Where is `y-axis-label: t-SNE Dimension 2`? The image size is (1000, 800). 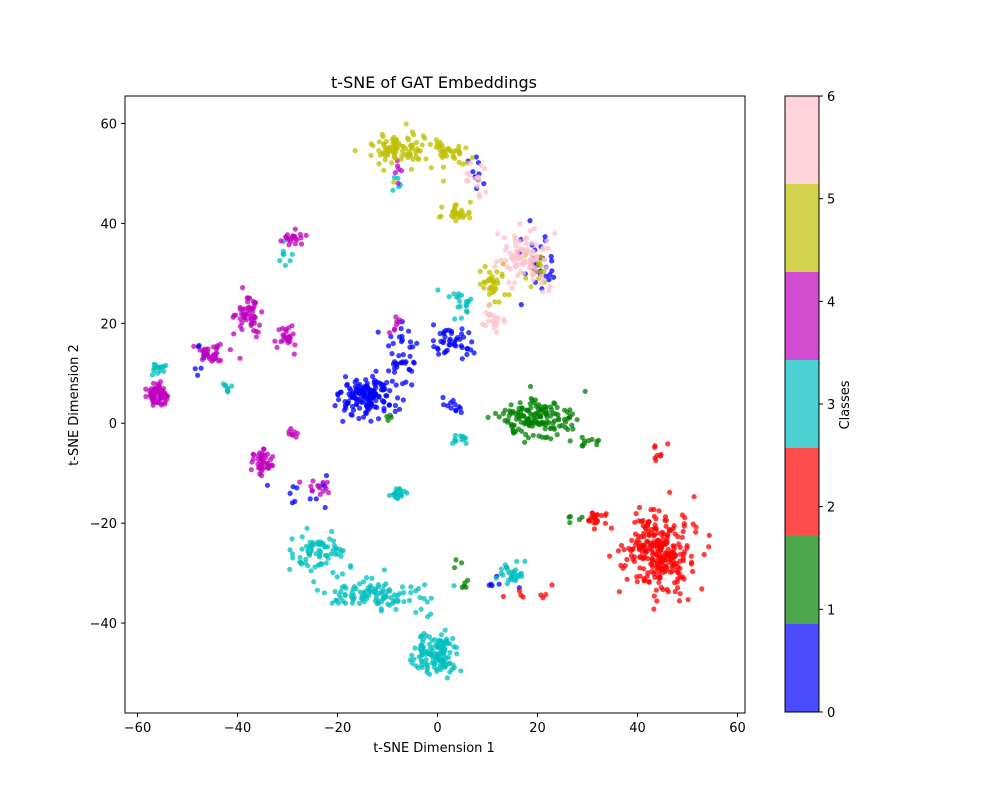 y-axis-label: t-SNE Dimension 2 is located at coordinates (74, 405).